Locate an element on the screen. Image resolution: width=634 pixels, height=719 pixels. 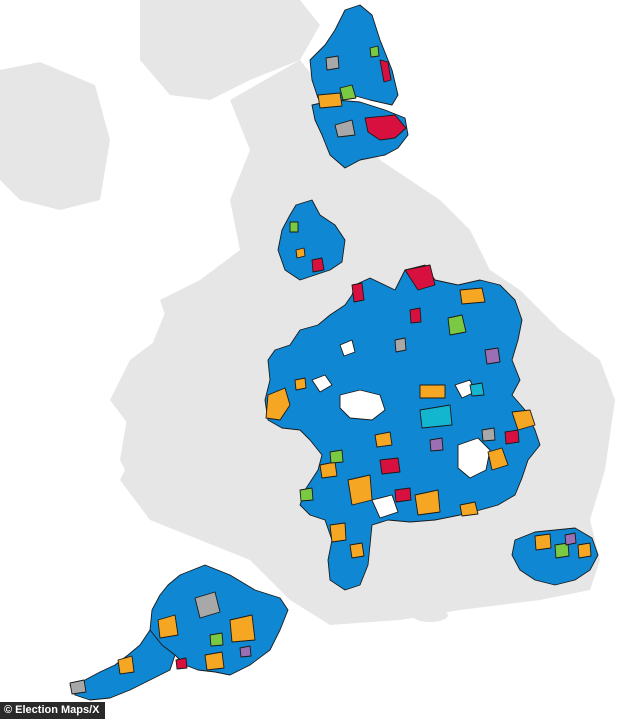
scotland-landmass is located at coordinates (230, 50).